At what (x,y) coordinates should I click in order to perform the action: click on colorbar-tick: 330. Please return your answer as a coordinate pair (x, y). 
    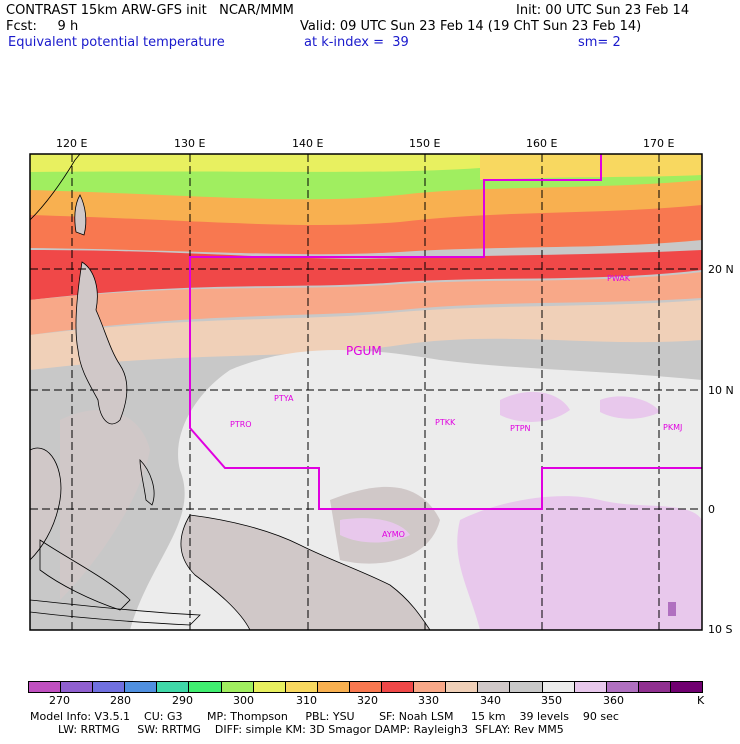
    Looking at the image, I should click on (428, 700).